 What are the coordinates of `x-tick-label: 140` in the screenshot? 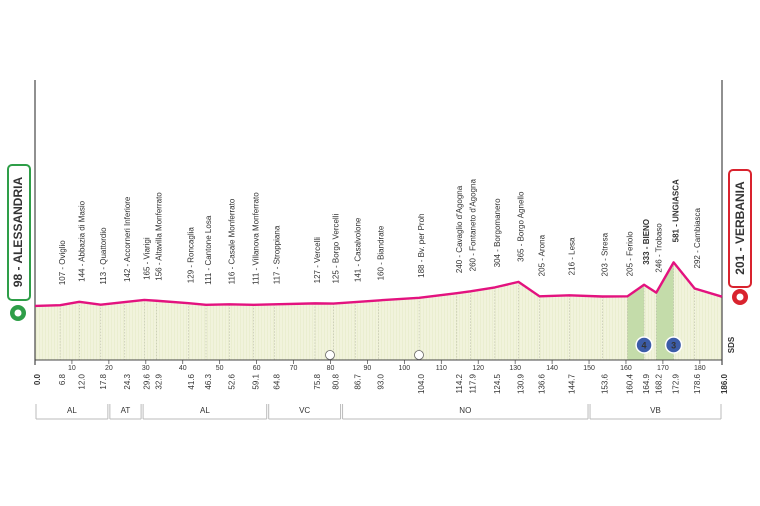 It's located at (552, 368).